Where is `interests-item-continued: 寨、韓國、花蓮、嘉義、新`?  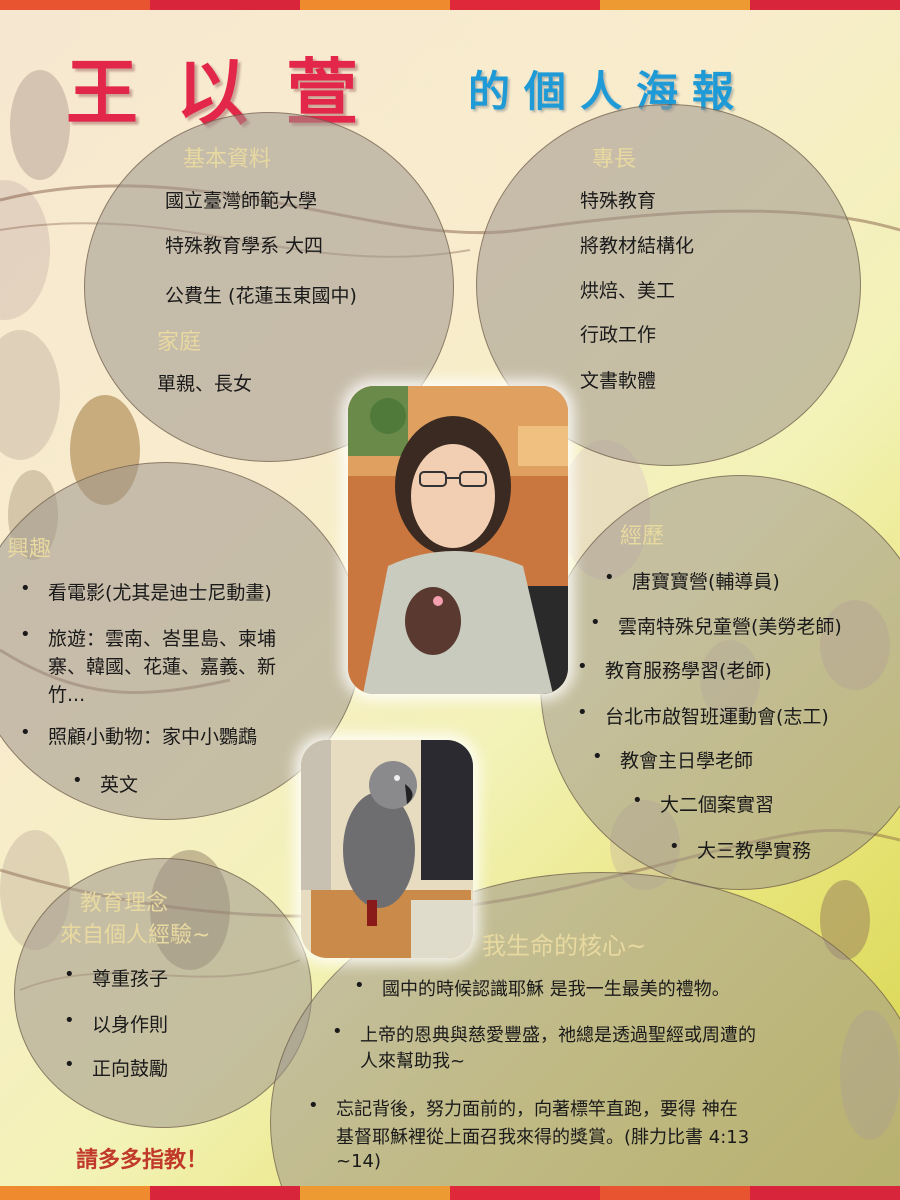
interests-item-continued: 寨、韓國、花蓮、嘉義、新 is located at coordinates (162, 667).